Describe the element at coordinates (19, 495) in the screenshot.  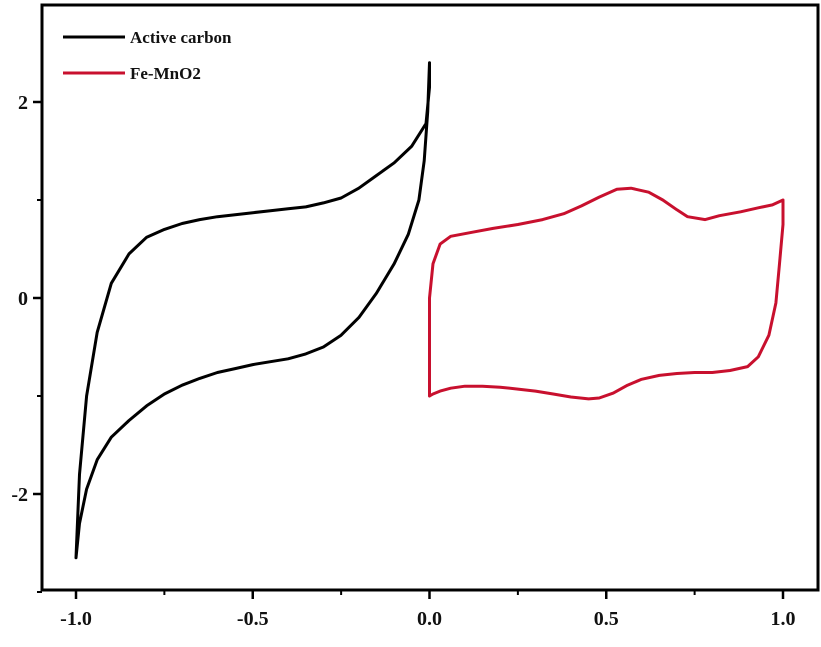
I see `y-tick-label: -2` at that location.